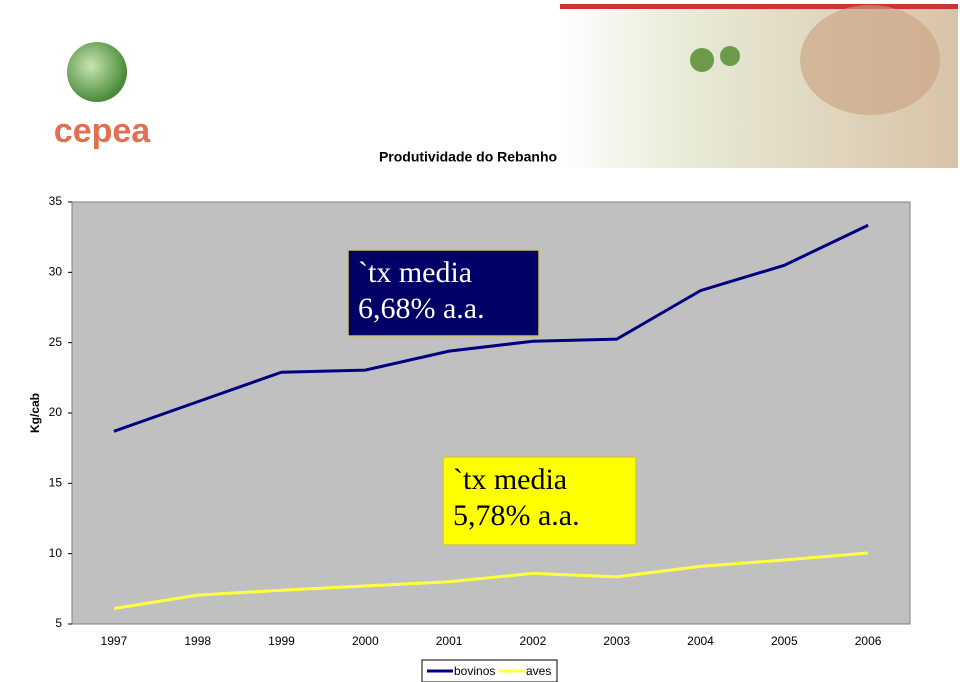  What do you see at coordinates (102, 131) in the screenshot?
I see `logo-text: cepea` at bounding box center [102, 131].